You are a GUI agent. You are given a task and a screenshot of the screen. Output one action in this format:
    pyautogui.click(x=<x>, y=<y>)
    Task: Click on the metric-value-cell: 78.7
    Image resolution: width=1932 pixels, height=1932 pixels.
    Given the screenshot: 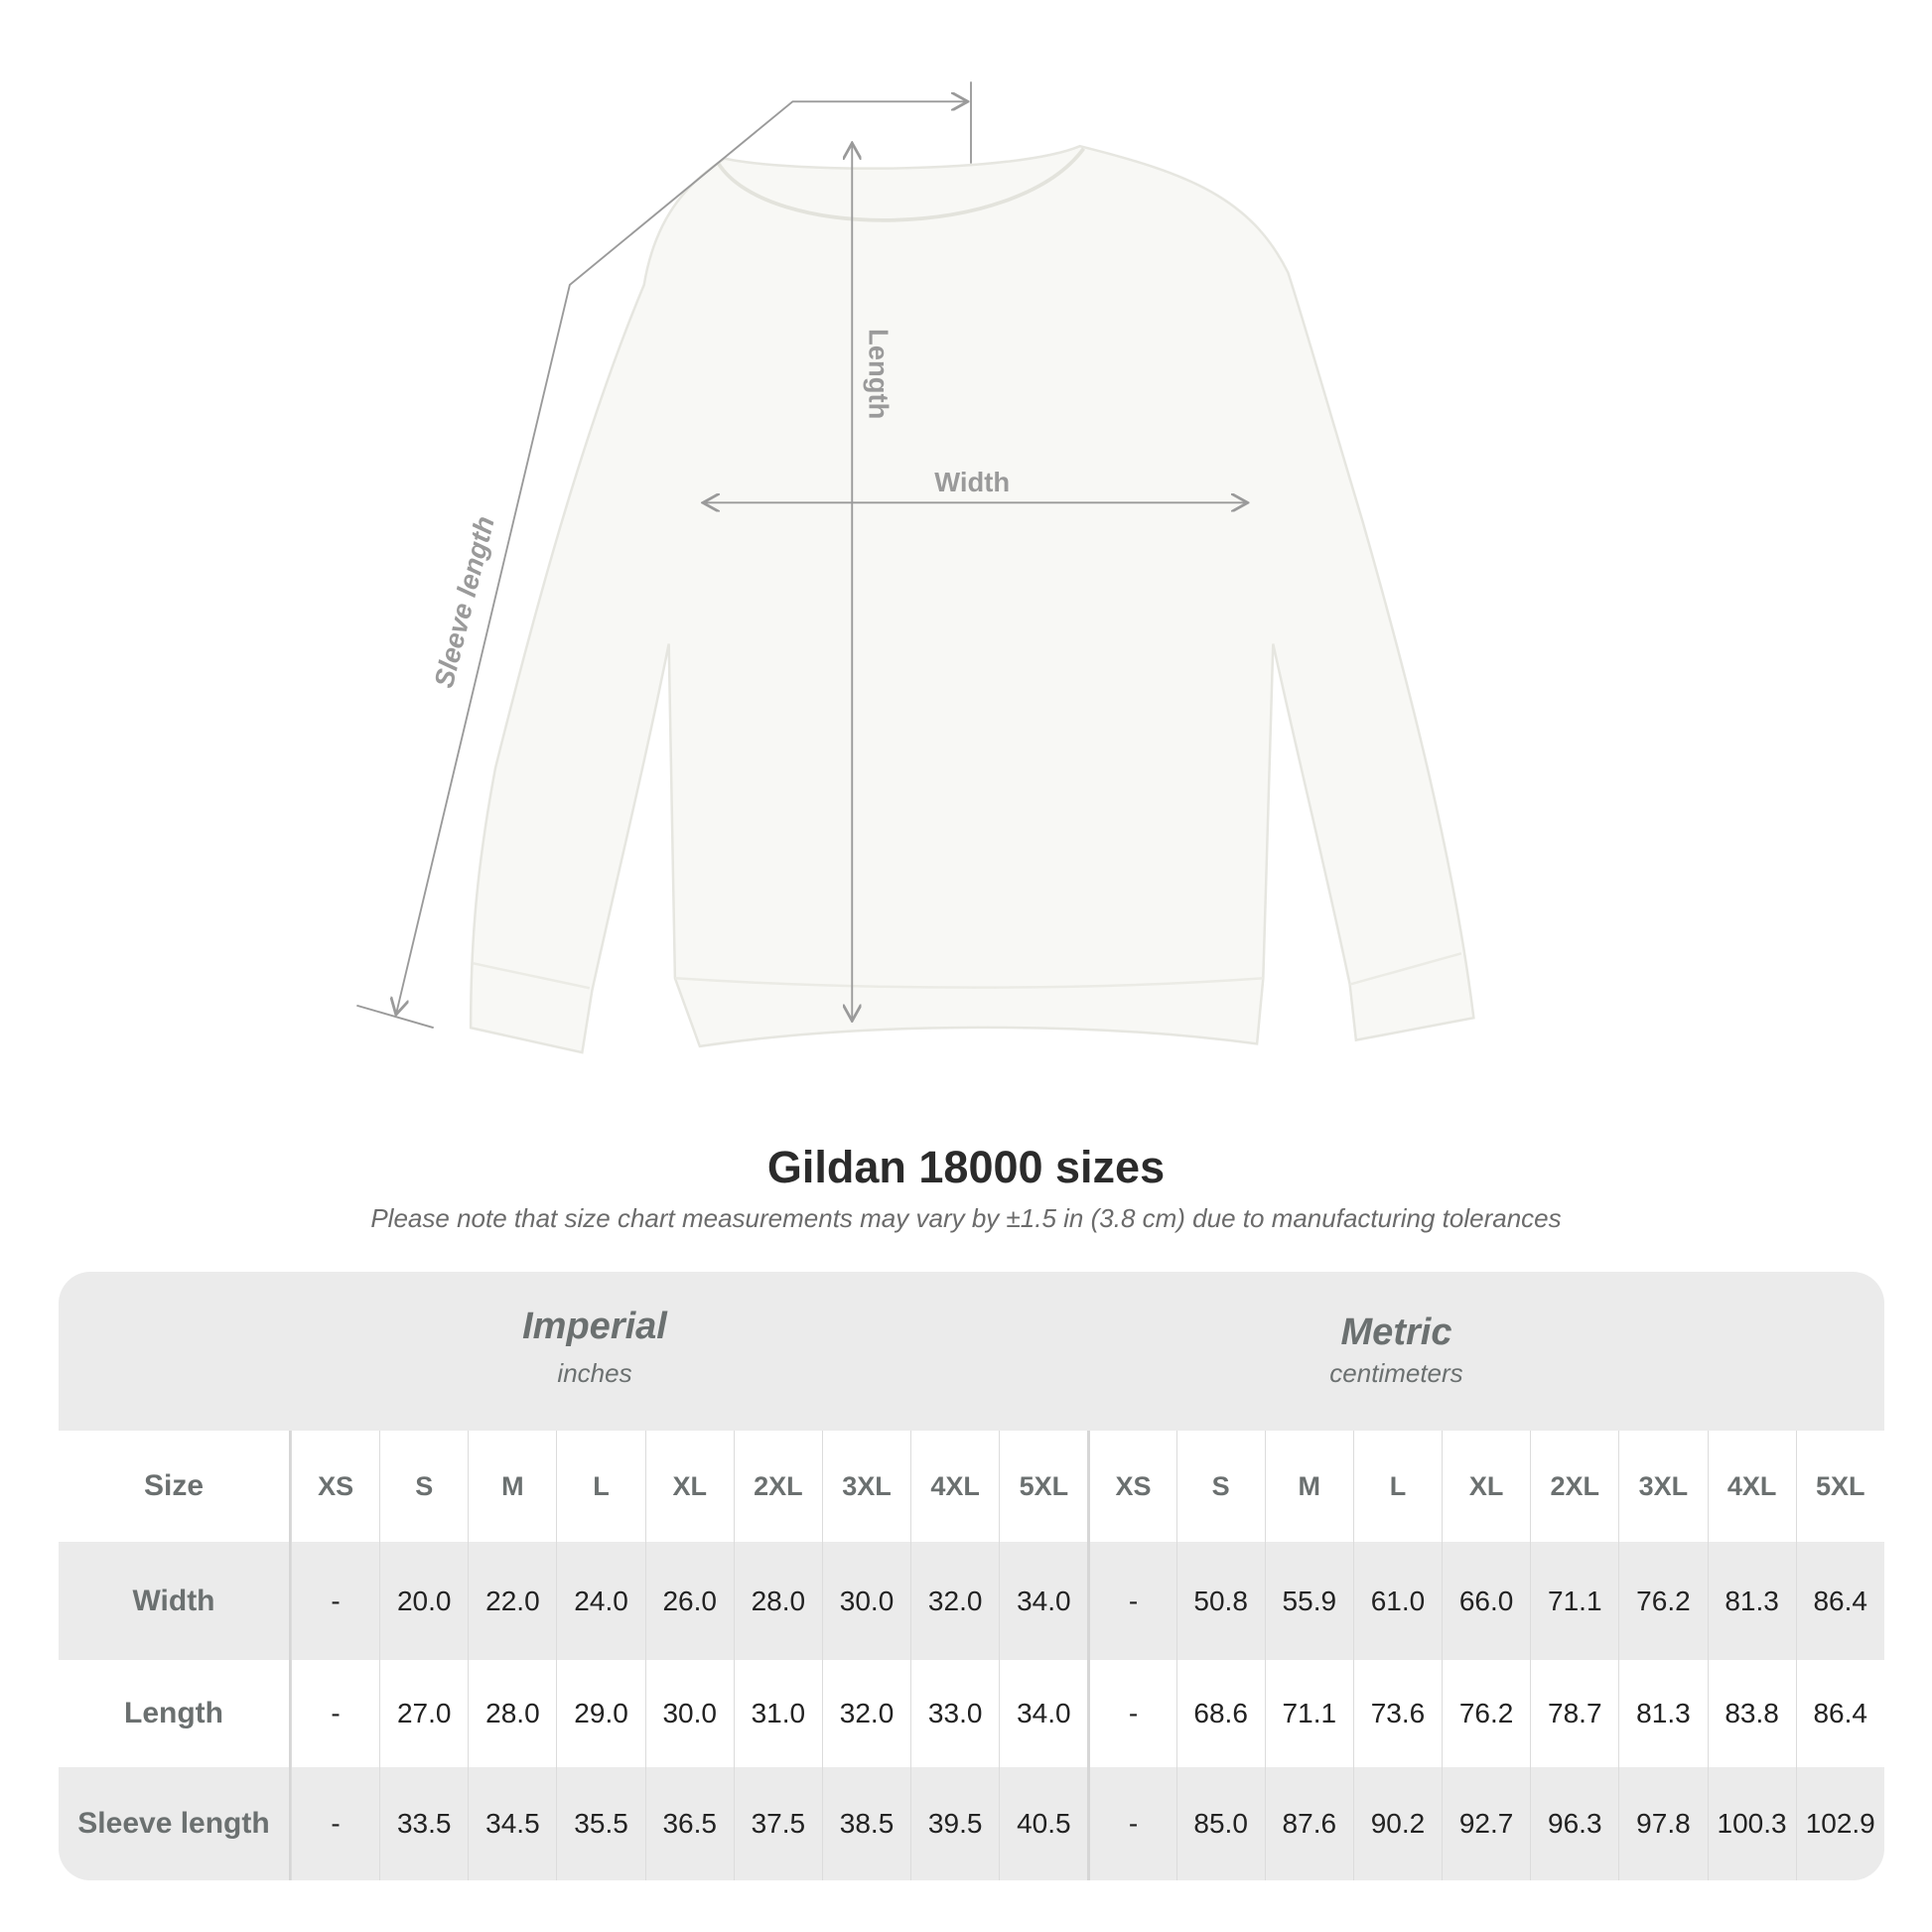 What is the action you would take?
    pyautogui.click(x=1574, y=1714)
    